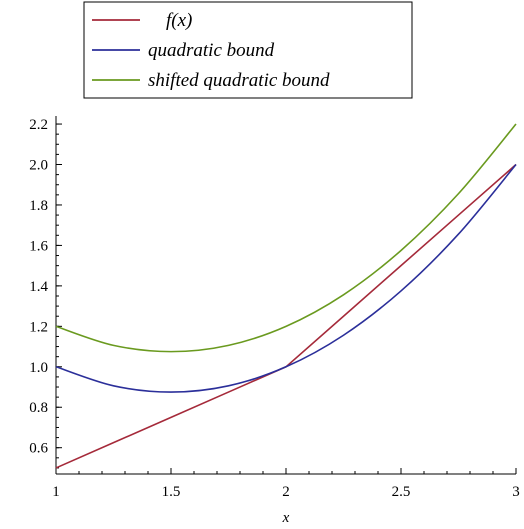 This screenshot has width=524, height=529. What do you see at coordinates (38, 408) in the screenshot?
I see `y-tick-label: 0.8` at bounding box center [38, 408].